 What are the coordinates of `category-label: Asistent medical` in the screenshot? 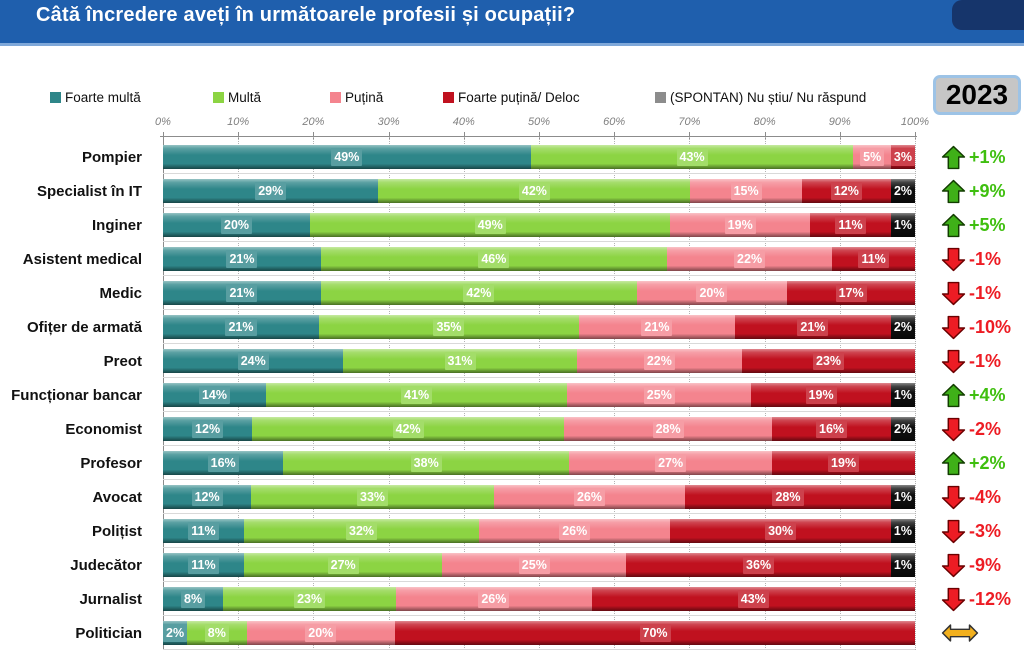 It's located at (82, 259).